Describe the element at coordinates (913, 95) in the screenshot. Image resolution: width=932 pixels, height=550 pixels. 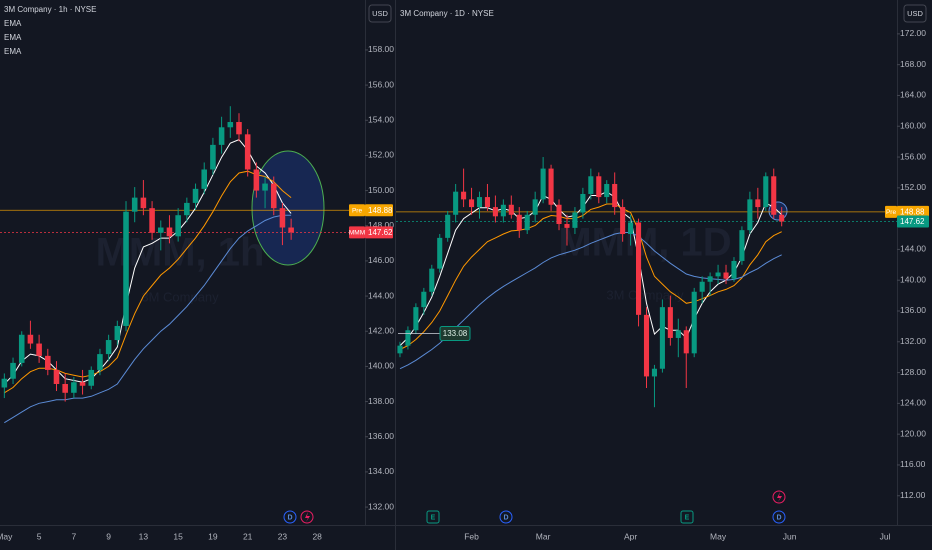
I see `y-tick-label: 164.00` at that location.